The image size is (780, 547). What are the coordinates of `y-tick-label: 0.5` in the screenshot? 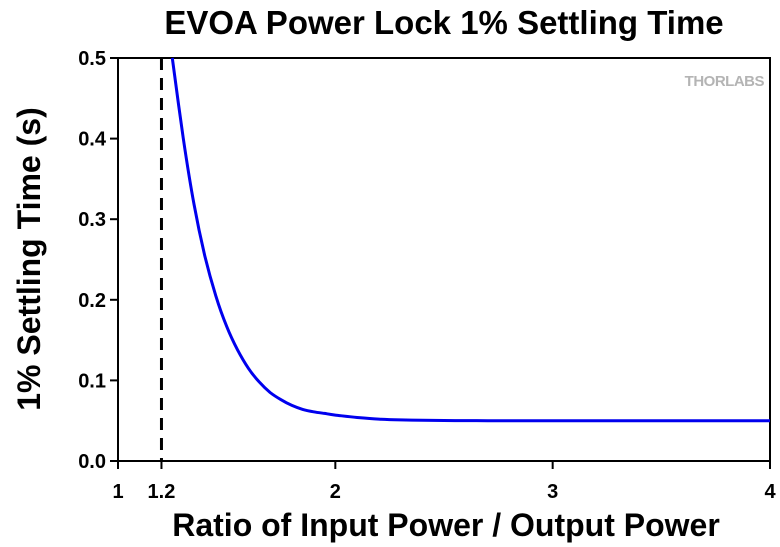 It's located at (92, 59).